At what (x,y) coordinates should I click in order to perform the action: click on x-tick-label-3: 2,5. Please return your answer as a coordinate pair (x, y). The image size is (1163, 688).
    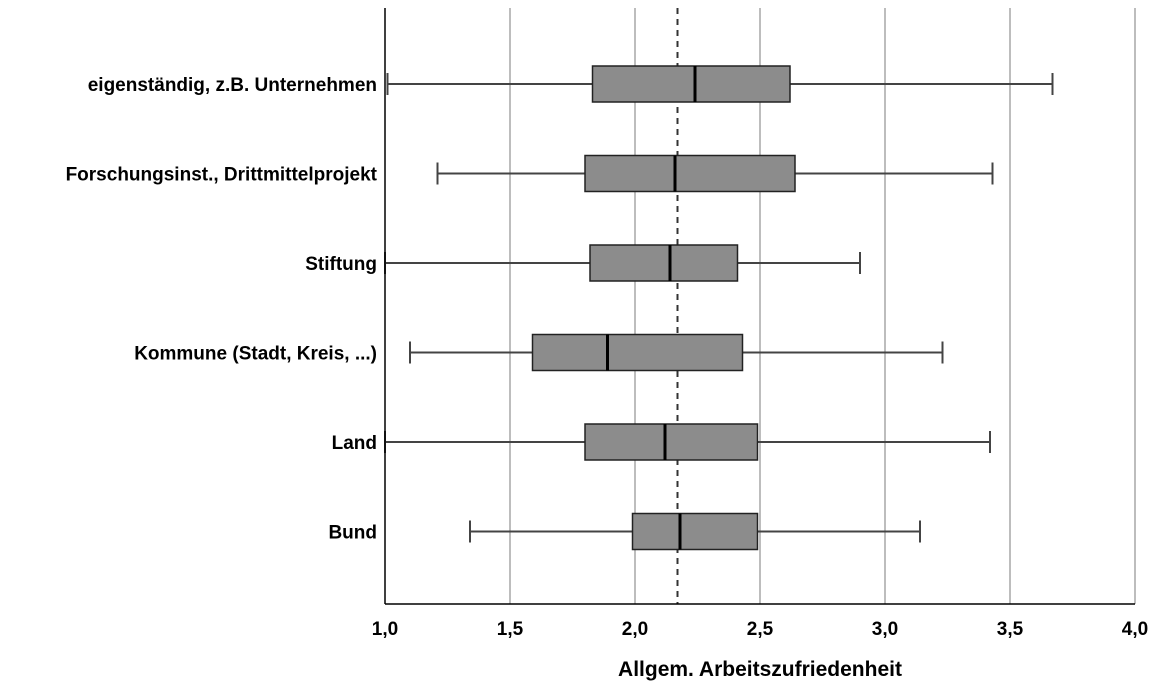
    Looking at the image, I should click on (760, 629).